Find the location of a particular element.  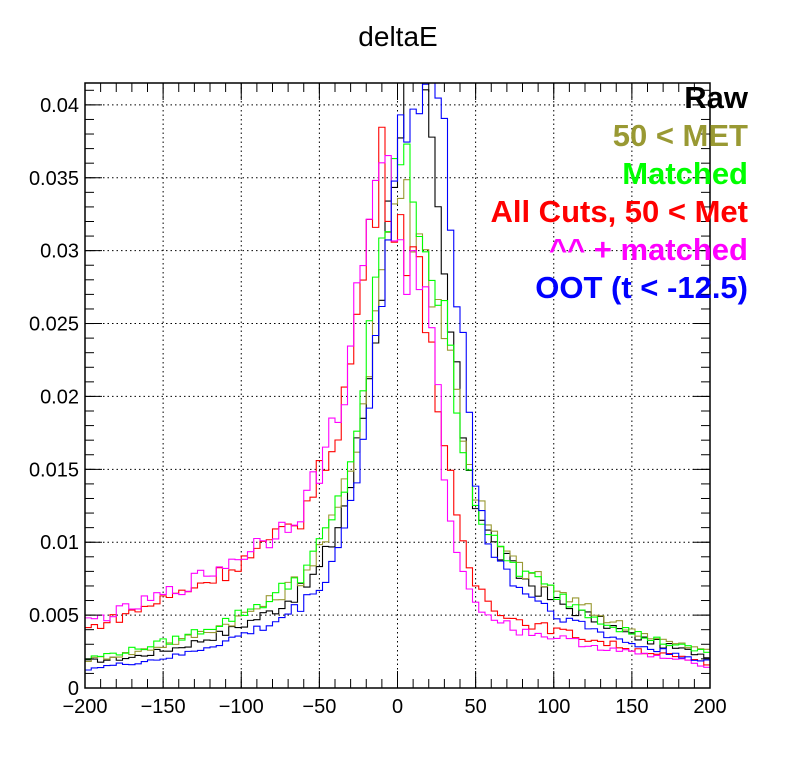

x-tick-label: −50 is located at coordinates (319, 707).